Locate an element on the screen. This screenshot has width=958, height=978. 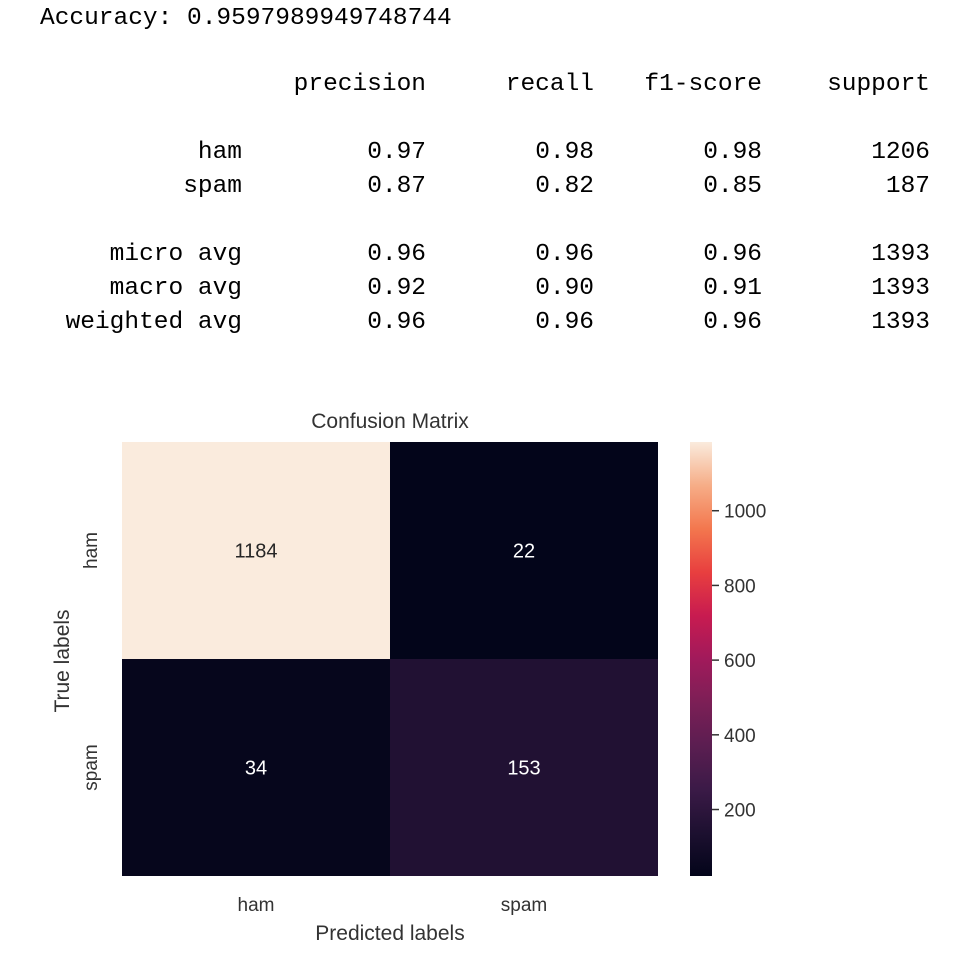
heatmap-cell-spam-spam is located at coordinates (524, 767).